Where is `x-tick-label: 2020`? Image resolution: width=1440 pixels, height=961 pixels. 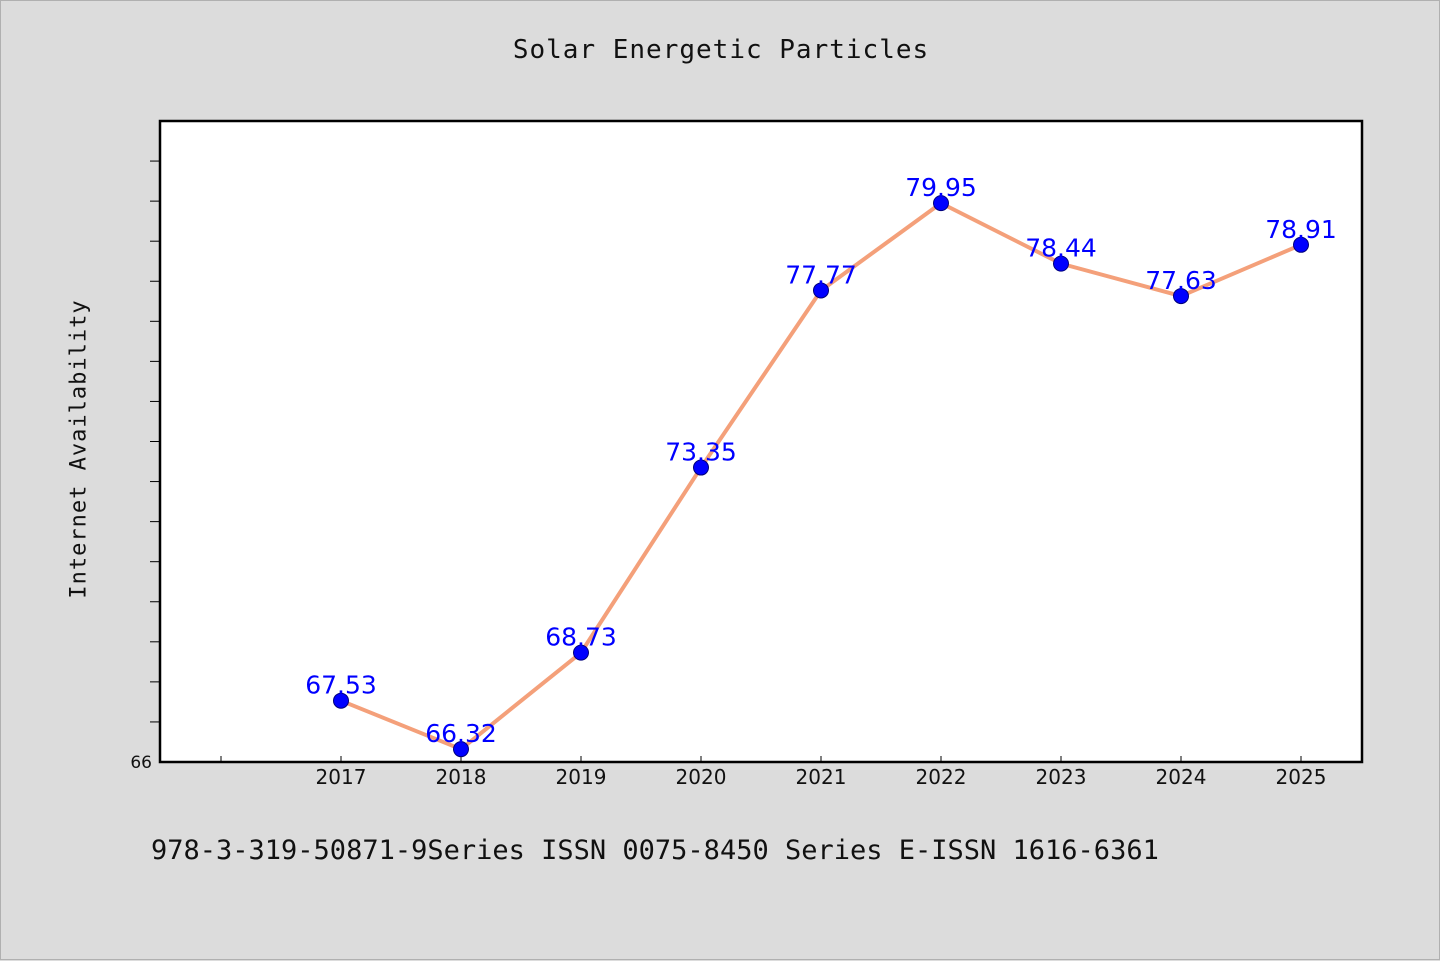 x-tick-label: 2020 is located at coordinates (701, 777).